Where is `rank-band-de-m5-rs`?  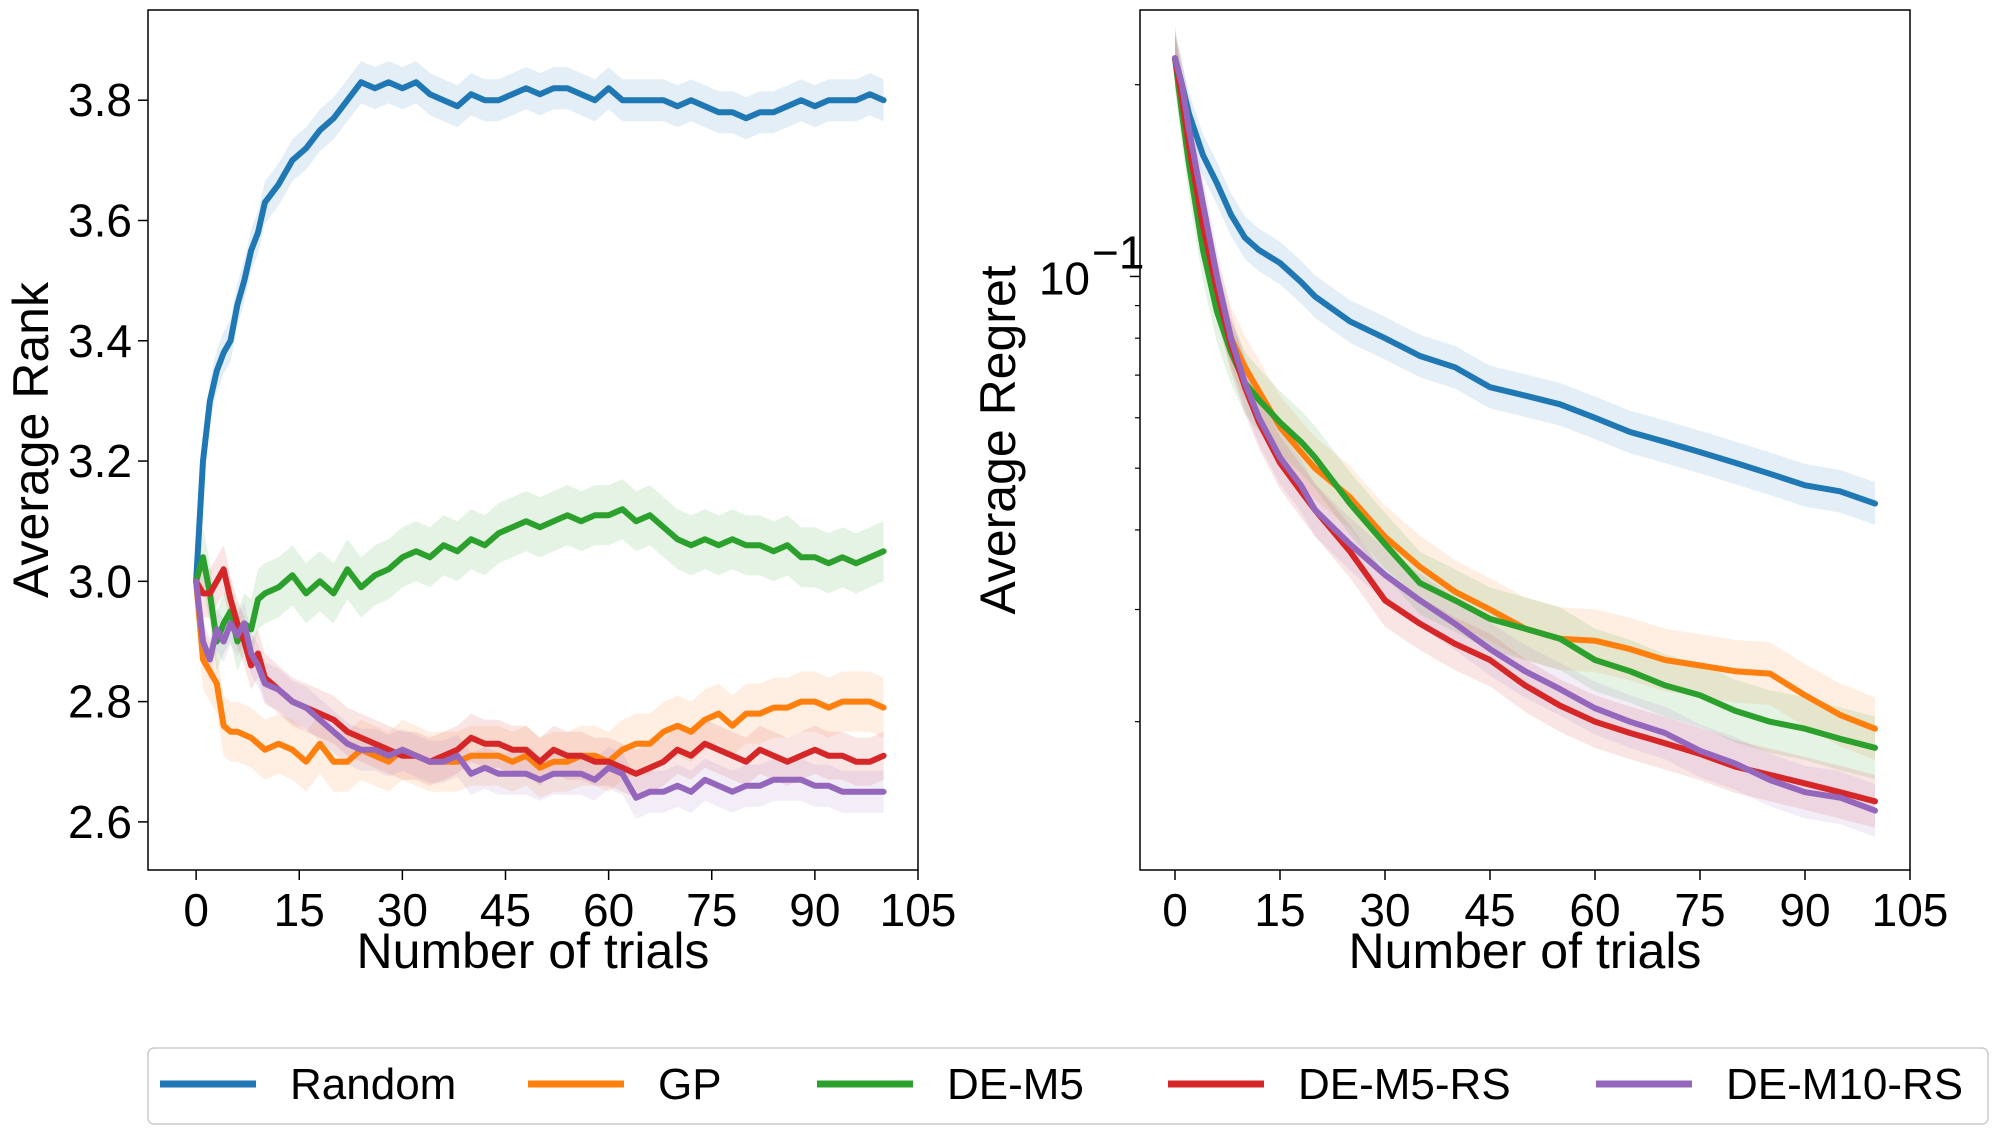 rank-band-de-m5-rs is located at coordinates (540, 671).